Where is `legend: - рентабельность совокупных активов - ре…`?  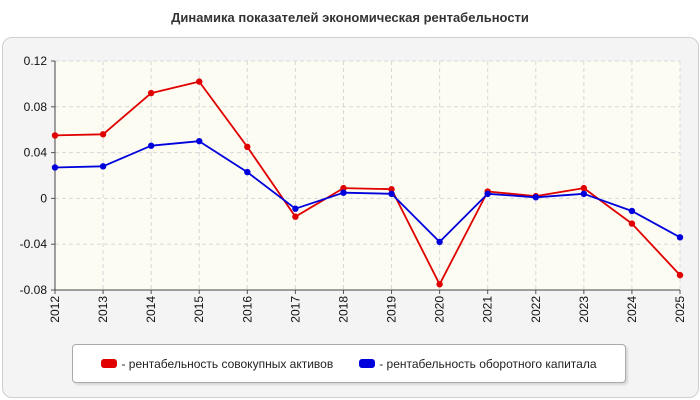 legend: - рентабельность совокупных активов - ре… is located at coordinates (349, 363).